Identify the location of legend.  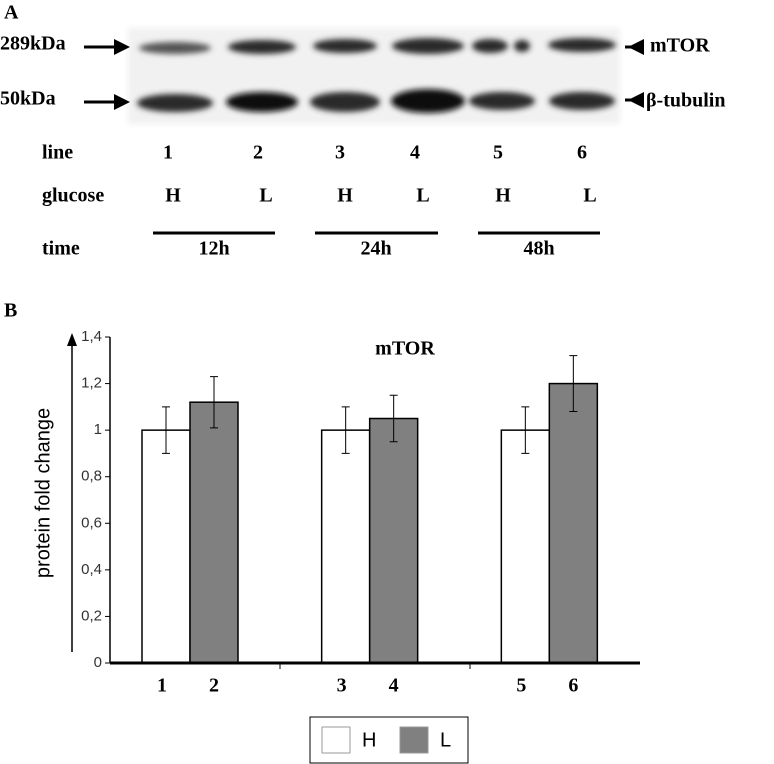
(389, 740).